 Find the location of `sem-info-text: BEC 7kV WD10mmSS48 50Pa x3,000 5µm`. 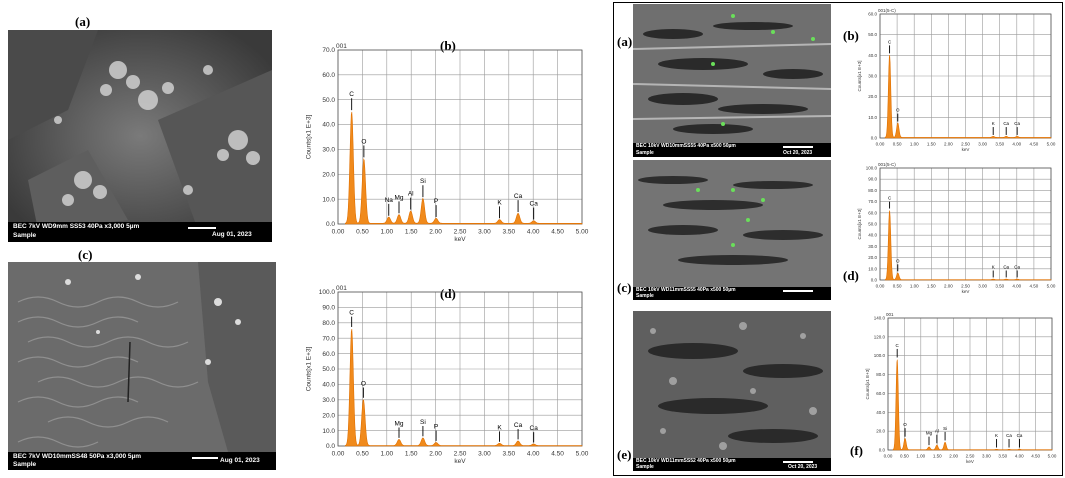

sem-info-text: BEC 7kV WD10mmSS48 50Pa x3,000 5µm is located at coordinates (77, 456).